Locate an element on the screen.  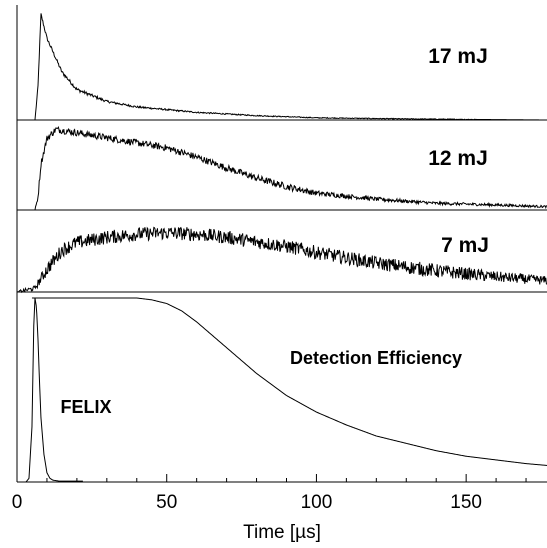
annotation-detection-efficiency: Detection Efficiency is located at coordinates (376, 358).